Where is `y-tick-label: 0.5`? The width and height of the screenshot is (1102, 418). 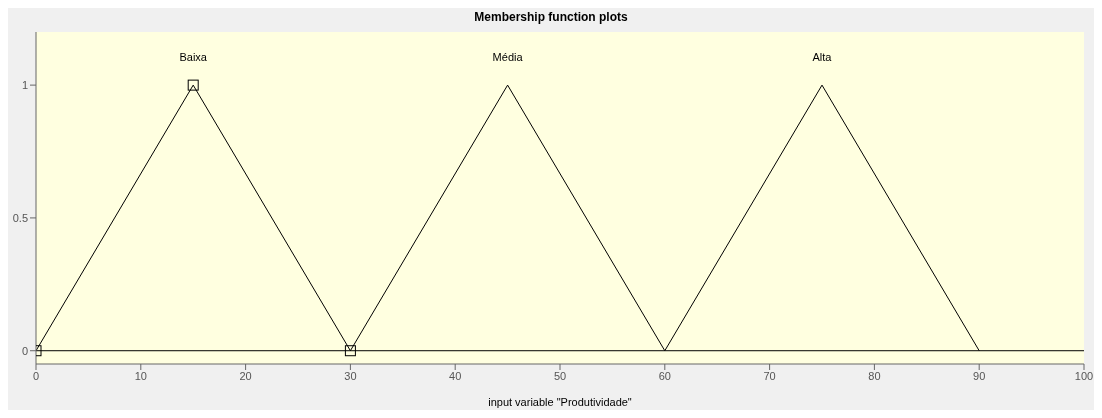
y-tick-label: 0.5 is located at coordinates (20, 217).